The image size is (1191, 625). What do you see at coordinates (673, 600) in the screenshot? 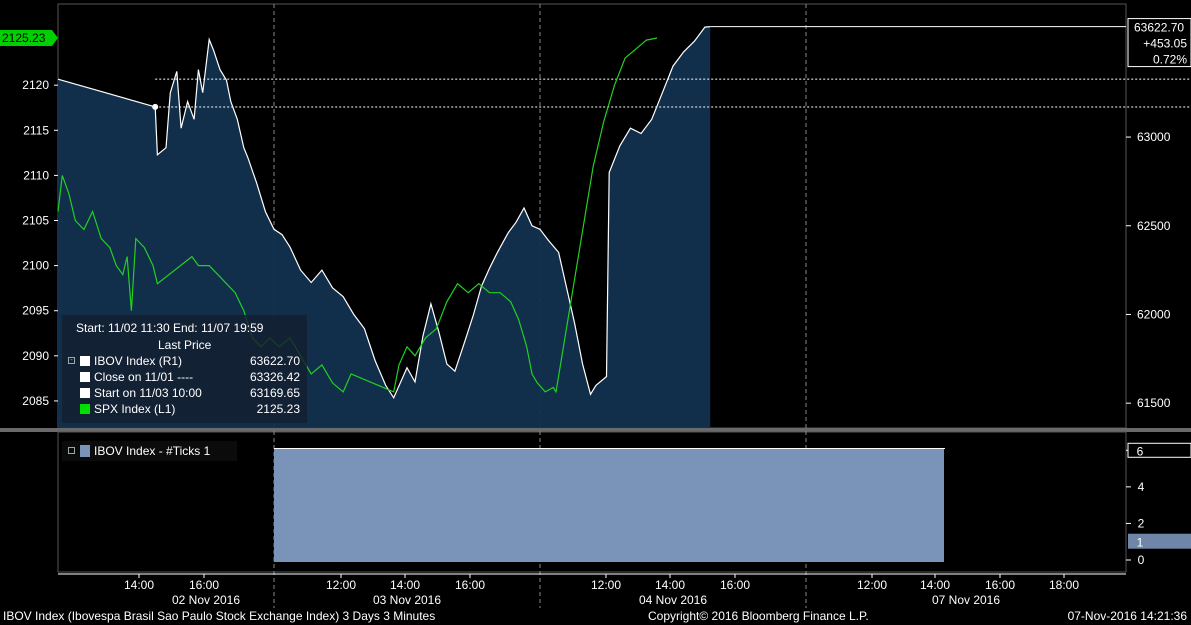
I see `date-axis-label: 04 Nov 2016` at bounding box center [673, 600].